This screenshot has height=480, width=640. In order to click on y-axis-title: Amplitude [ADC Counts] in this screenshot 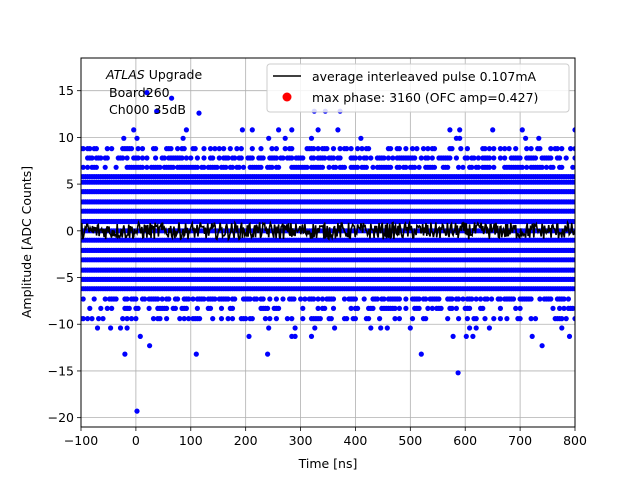, I will do `click(26, 242)`.